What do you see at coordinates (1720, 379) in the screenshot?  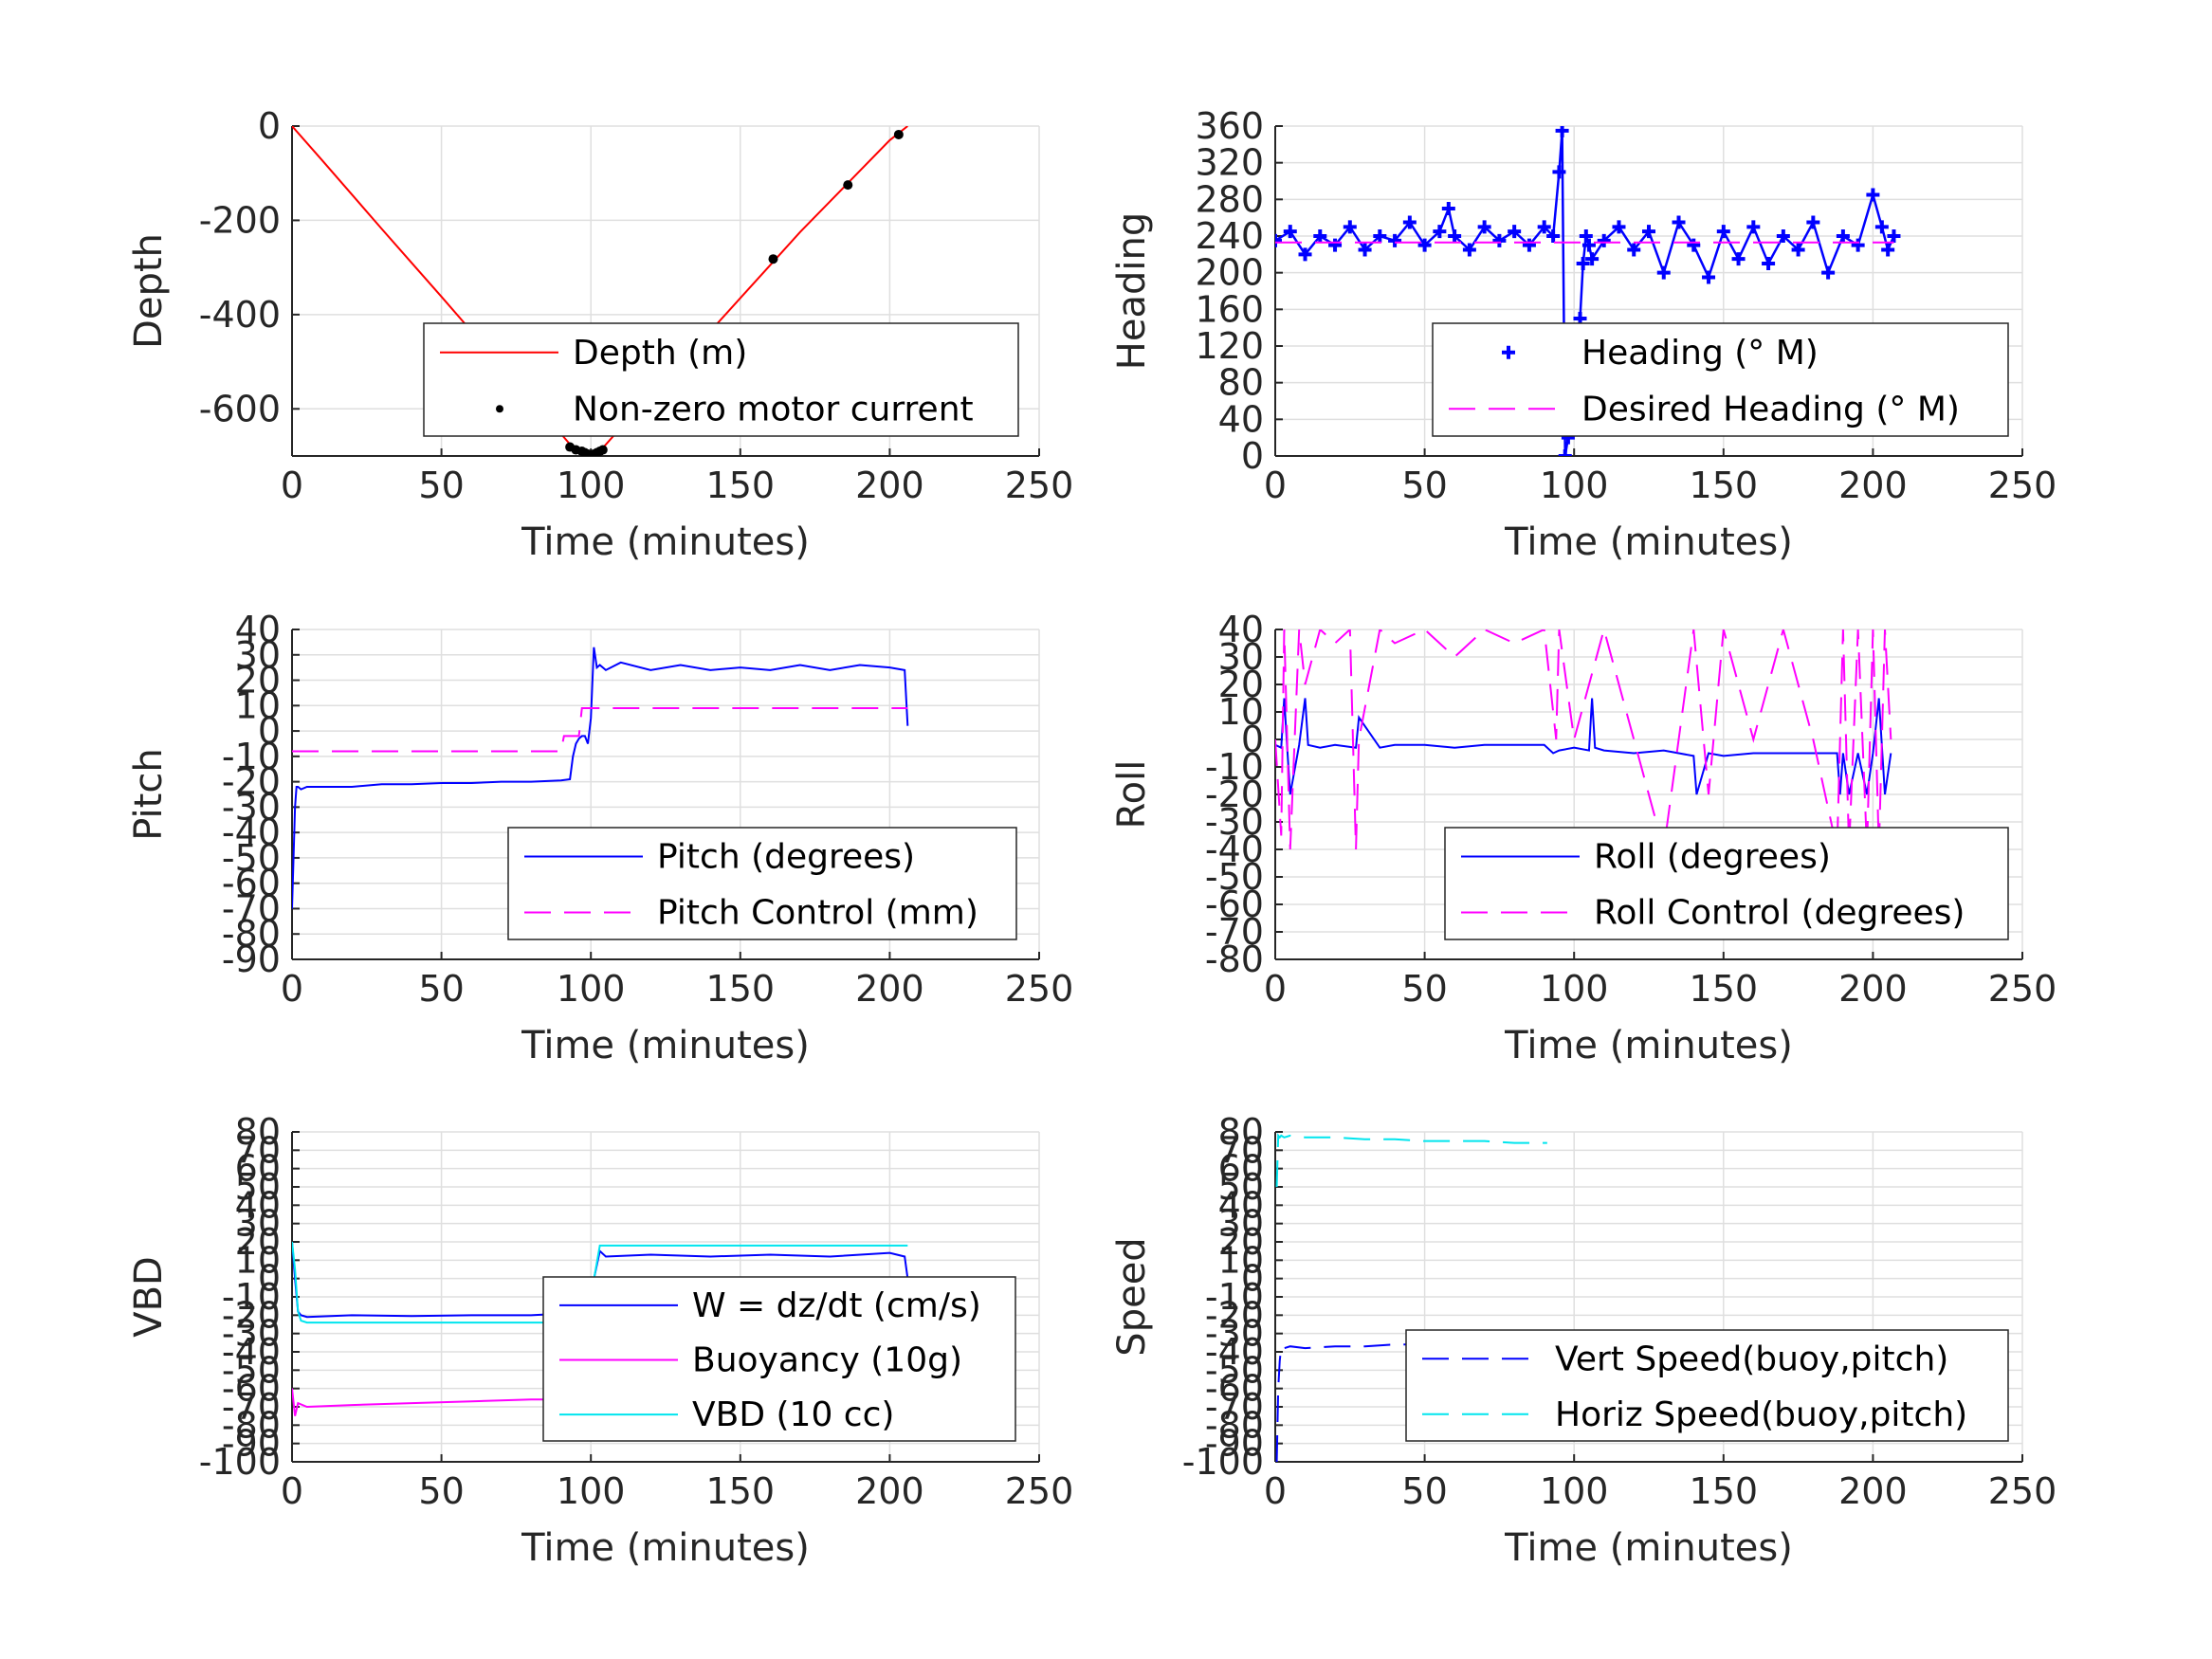 I see `legend-box` at bounding box center [1720, 379].